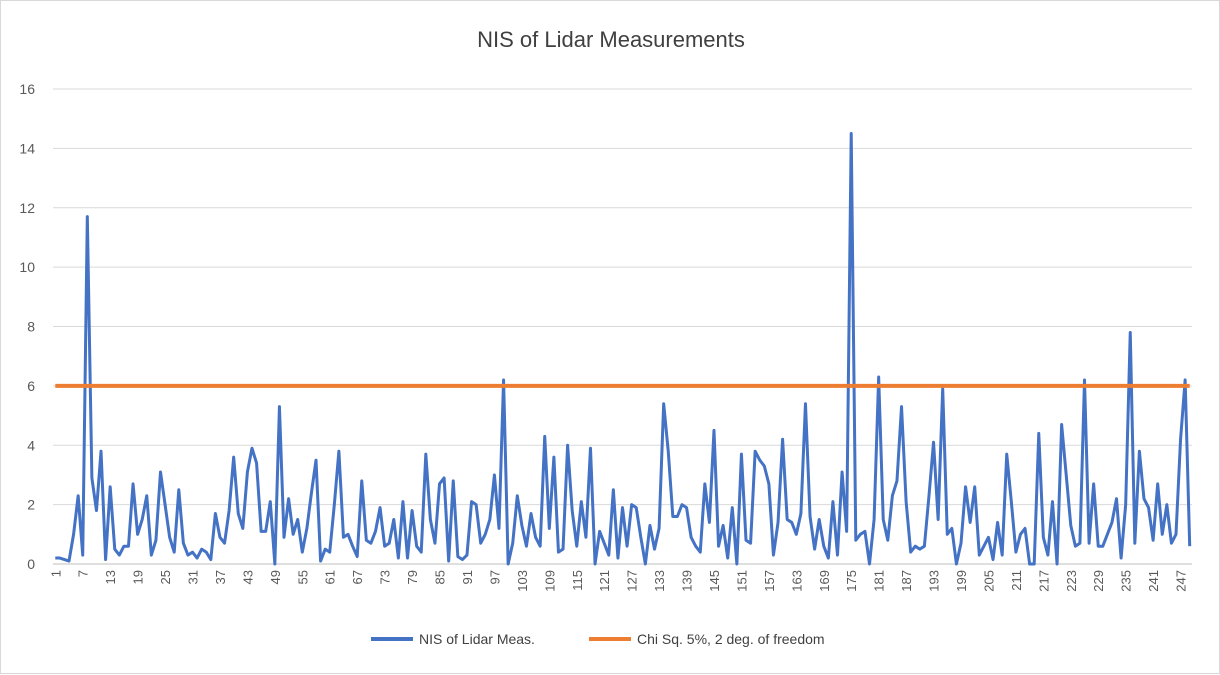 The width and height of the screenshot is (1220, 675). Describe the element at coordinates (577, 580) in the screenshot. I see `x-tick-label: 115` at that location.